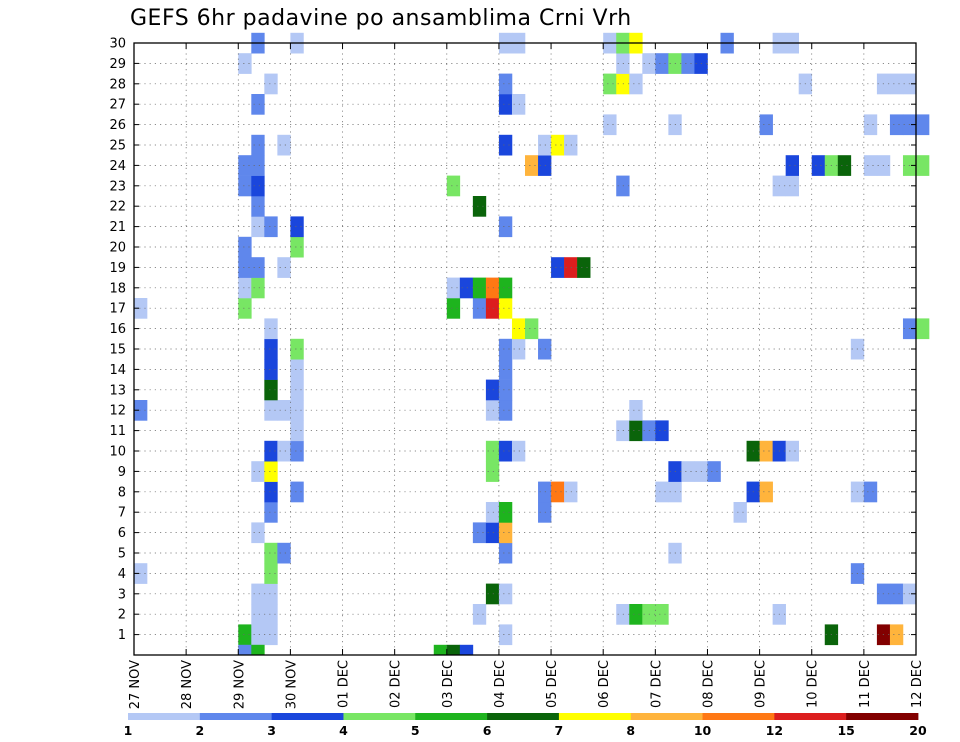 Image resolution: width=960 pixels, height=742 pixels. What do you see at coordinates (117, 44) in the screenshot?
I see `y-tick-label: 30` at bounding box center [117, 44].